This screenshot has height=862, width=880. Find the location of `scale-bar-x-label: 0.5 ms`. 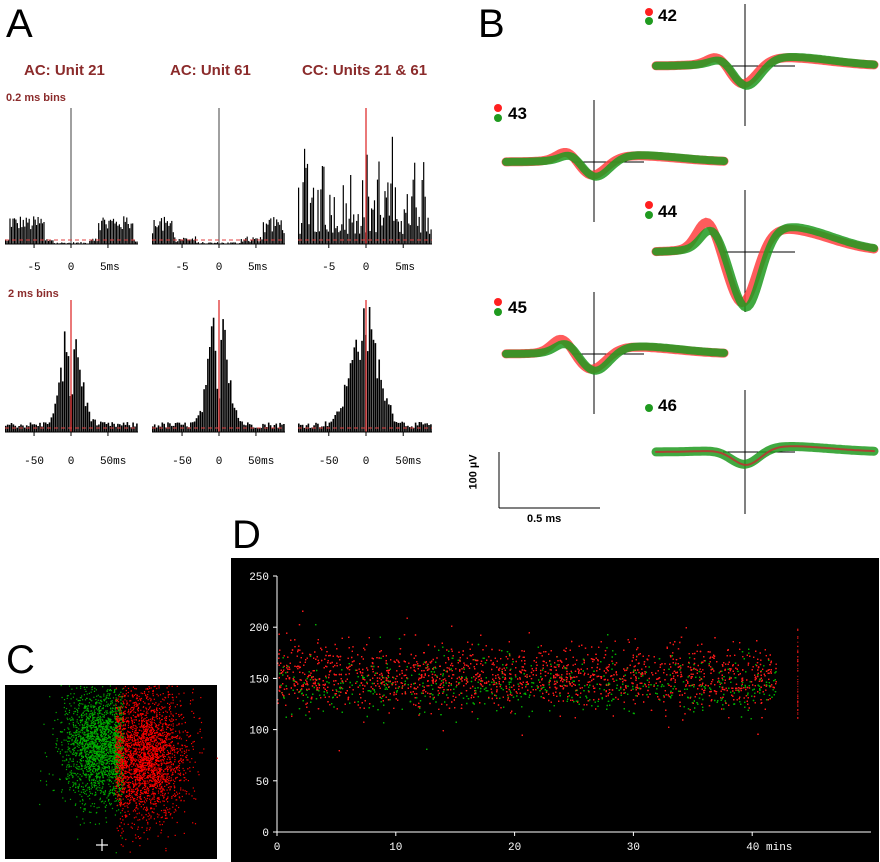

scale-bar-x-label: 0.5 ms is located at coordinates (544, 519).